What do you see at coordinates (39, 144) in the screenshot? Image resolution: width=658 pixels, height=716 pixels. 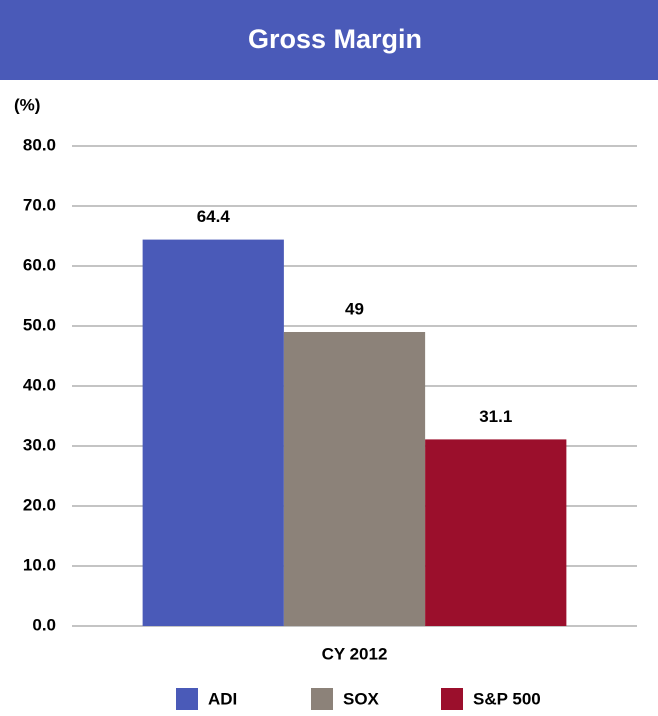 I see `y-tick-label: 80.0` at bounding box center [39, 144].